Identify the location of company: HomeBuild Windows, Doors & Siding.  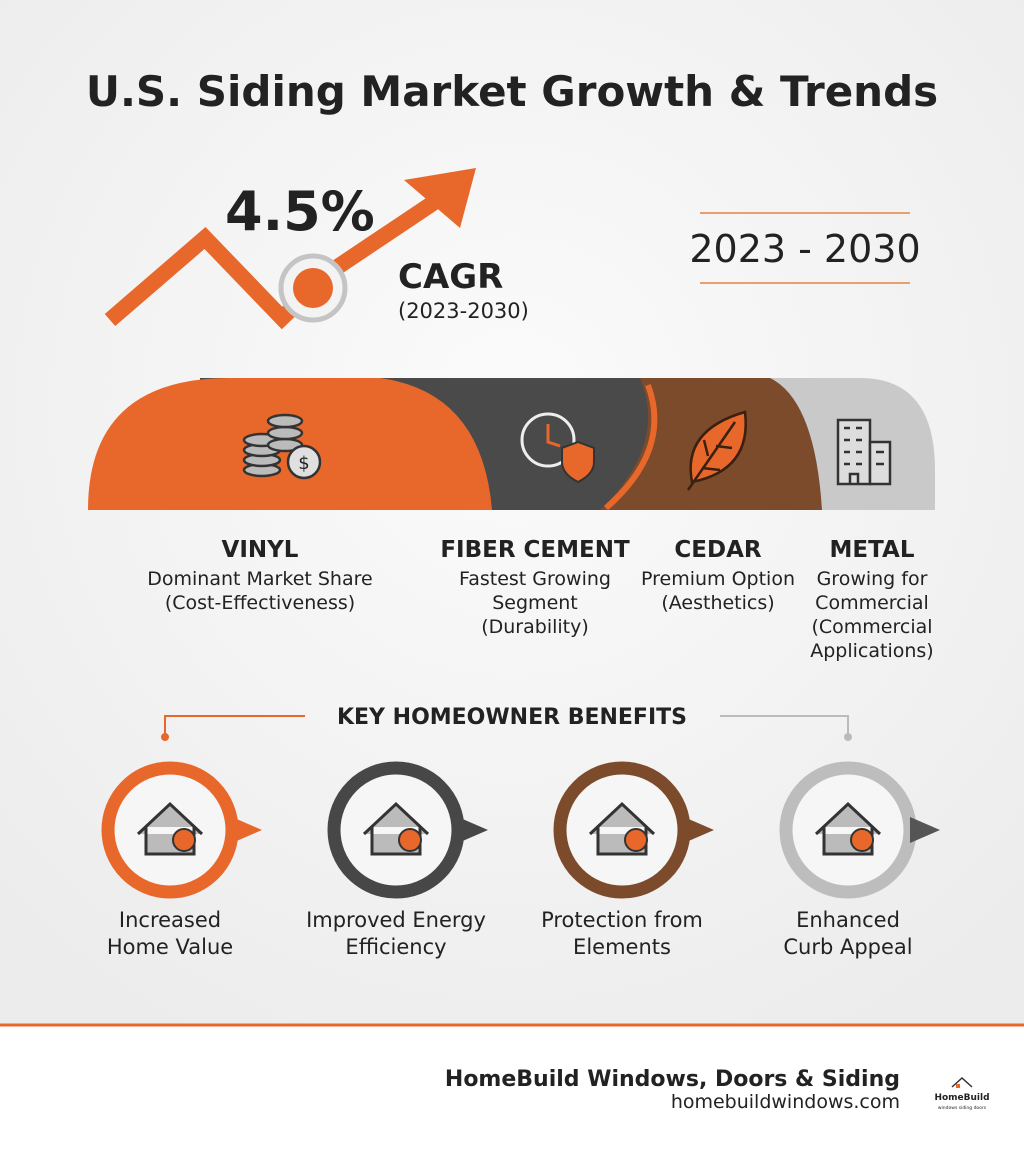
(672, 1079).